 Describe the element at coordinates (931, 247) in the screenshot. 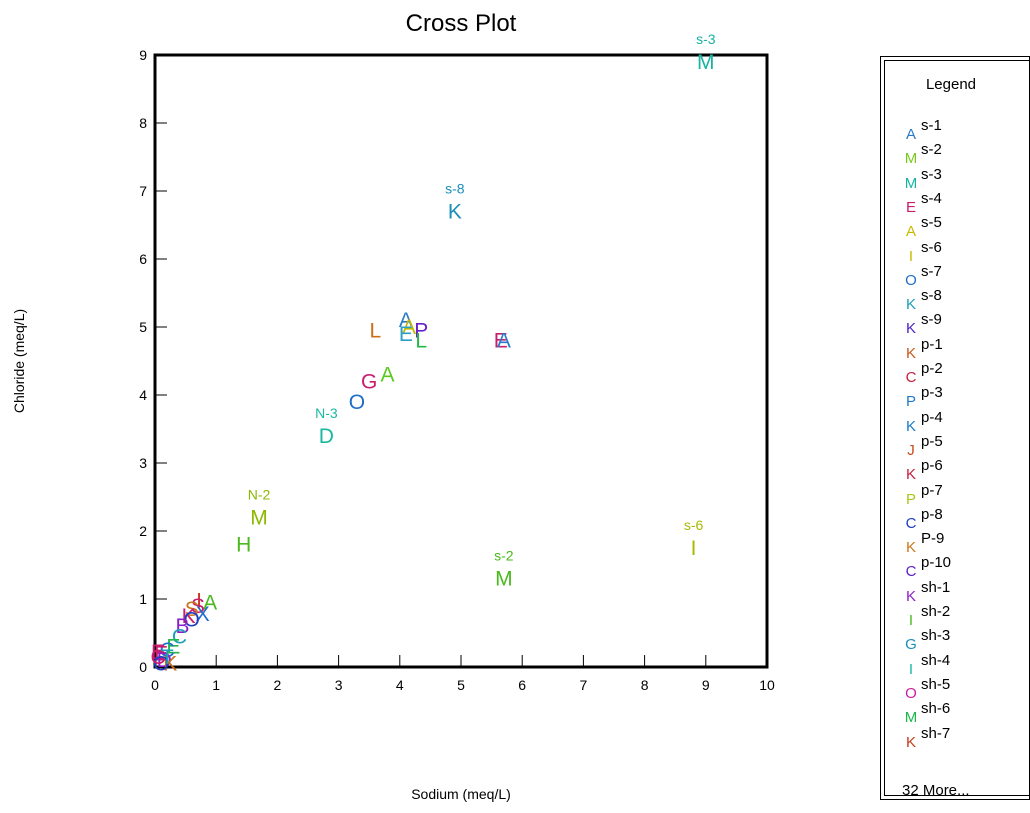

I see `legend-label: s-6` at that location.